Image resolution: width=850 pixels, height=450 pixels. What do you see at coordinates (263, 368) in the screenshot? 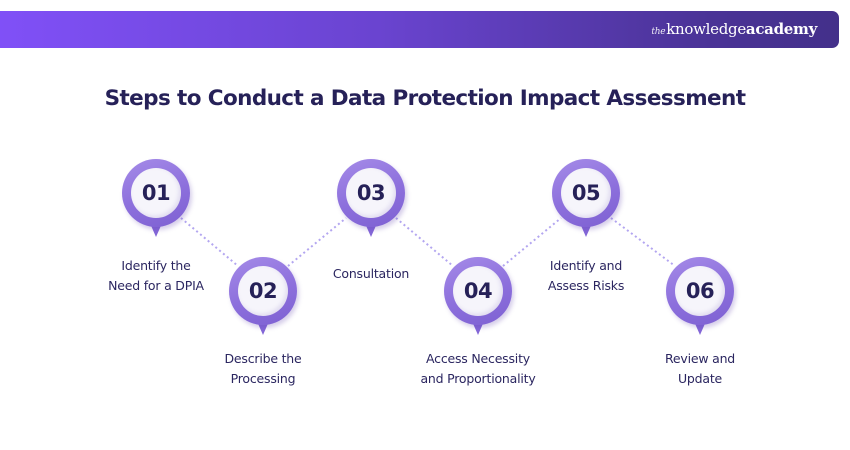
I see `step-label-02: Describe the Processing` at bounding box center [263, 368].